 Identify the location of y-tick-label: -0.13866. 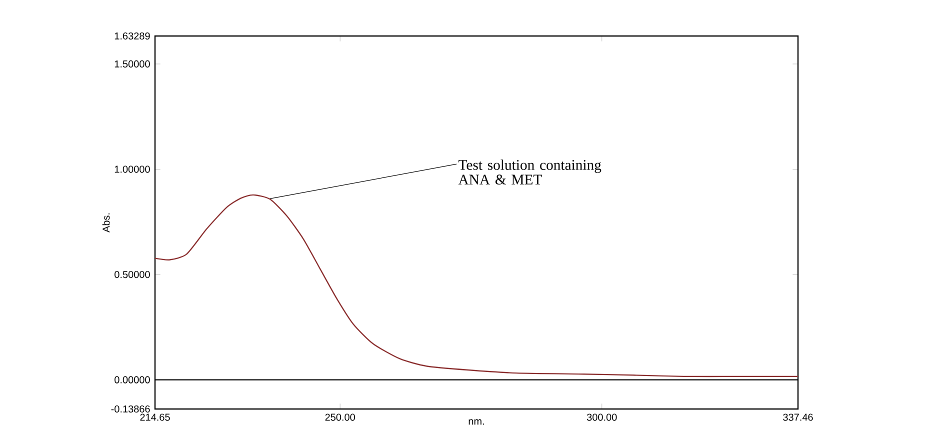
(130, 409).